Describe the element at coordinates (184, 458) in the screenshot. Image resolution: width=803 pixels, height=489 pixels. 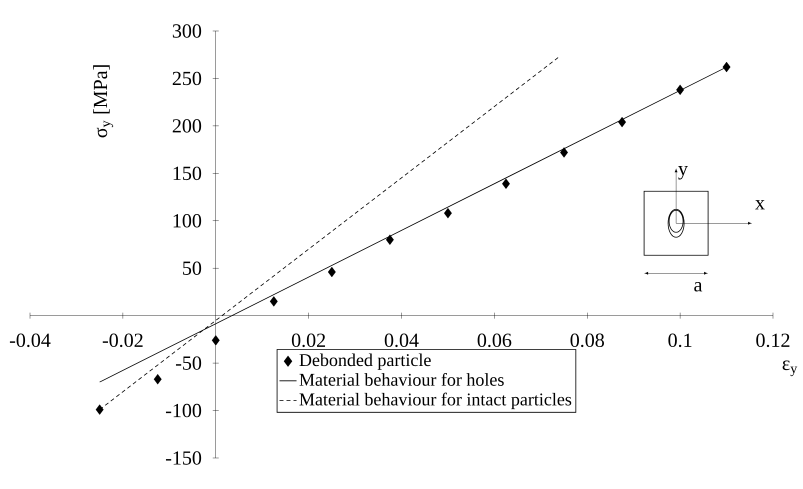
I see `y-tick-label: -150` at that location.